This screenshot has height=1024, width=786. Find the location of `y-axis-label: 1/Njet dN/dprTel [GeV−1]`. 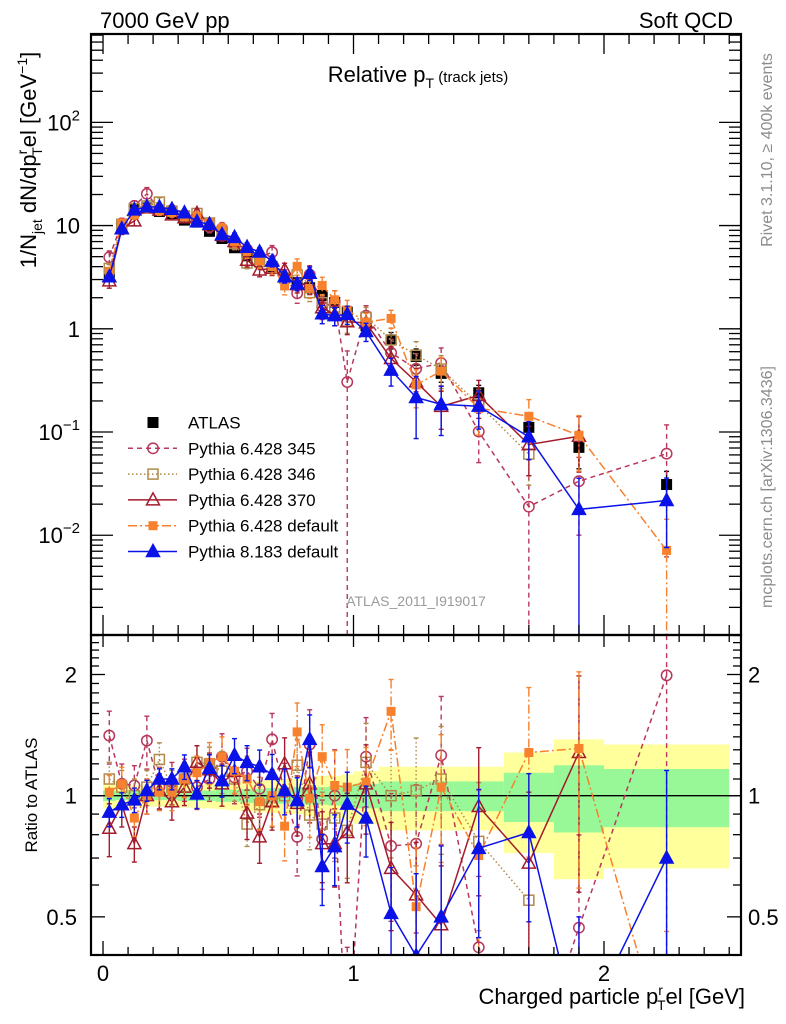

y-axis-label: 1/Njet dN/dprTel [GeV−1] is located at coordinates (29, 160).